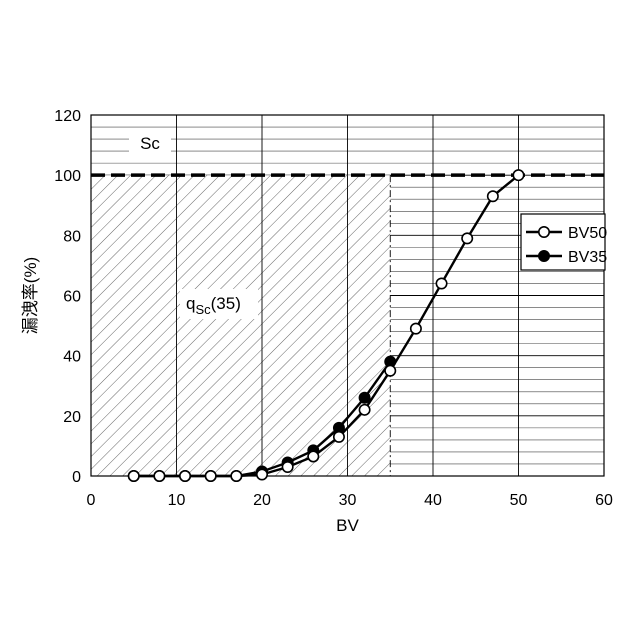 The width and height of the screenshot is (640, 640). Describe the element at coordinates (30, 295) in the screenshot. I see `y-axis-title: 漏洩率(%)` at that location.